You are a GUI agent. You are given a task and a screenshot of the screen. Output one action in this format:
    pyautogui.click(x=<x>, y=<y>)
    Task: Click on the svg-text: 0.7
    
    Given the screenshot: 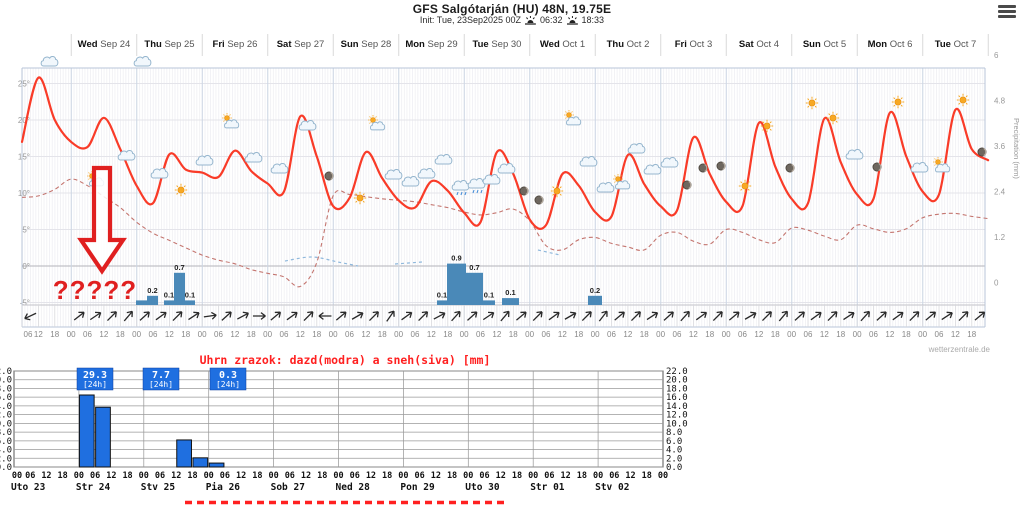 What is the action you would take?
    pyautogui.click(x=179, y=267)
    